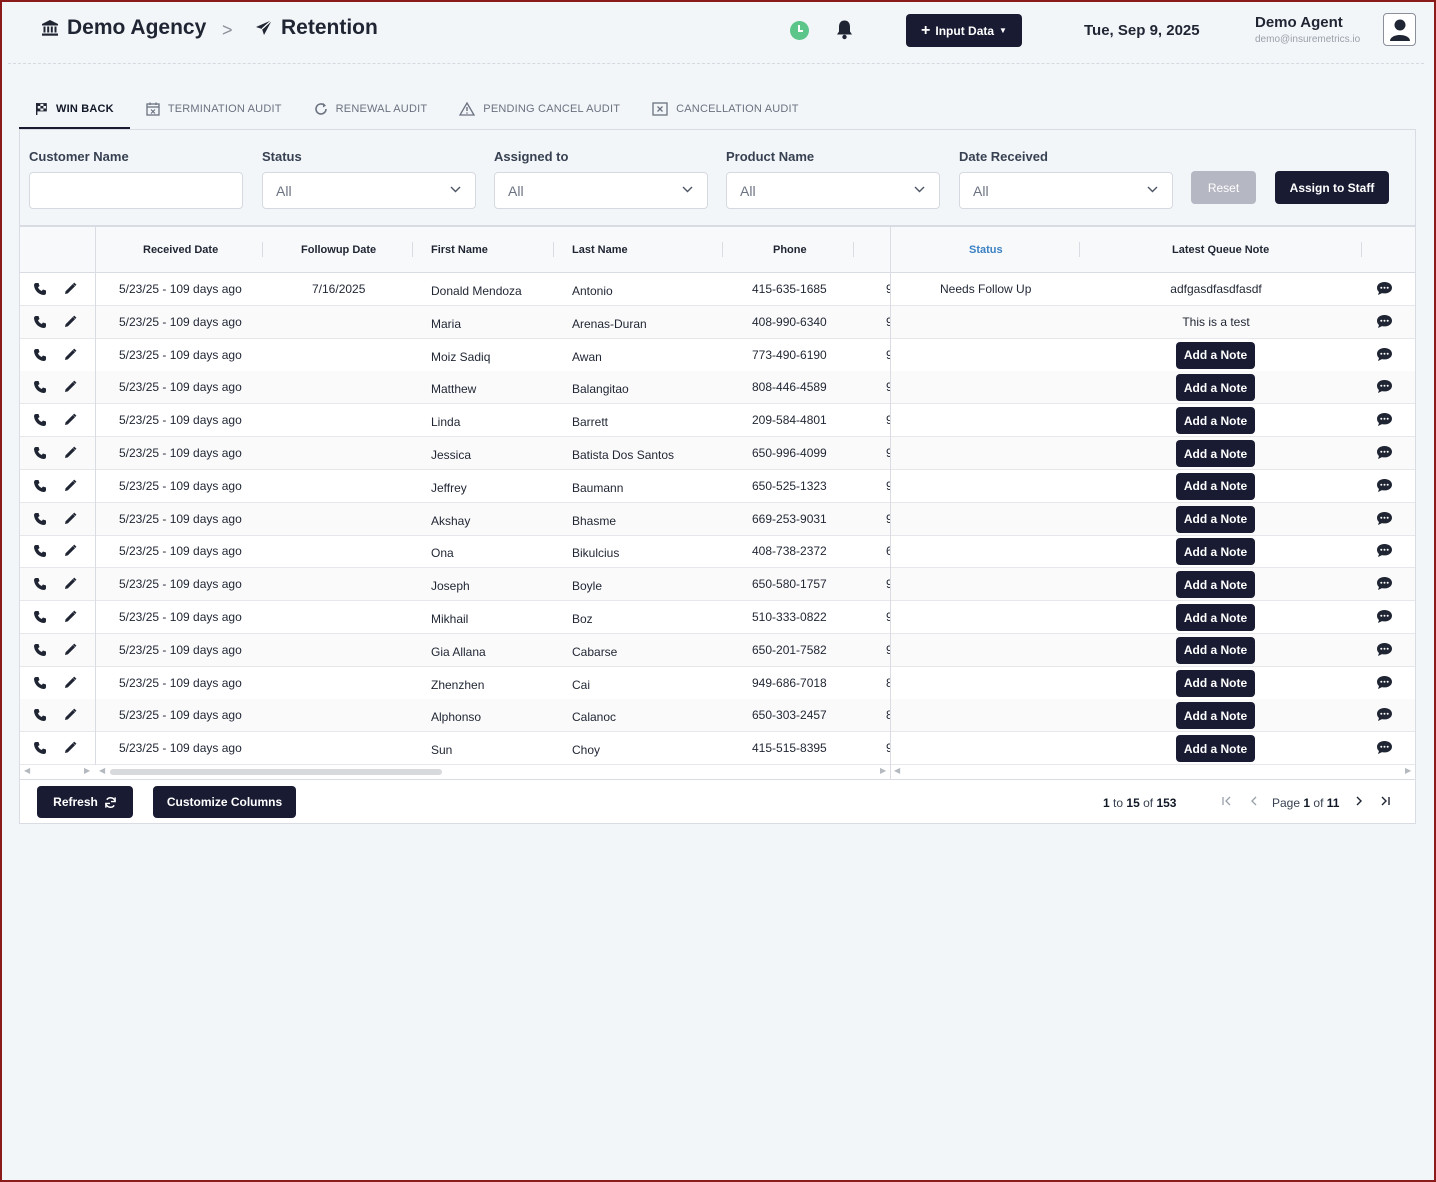 The image size is (1436, 1182). Describe the element at coordinates (1223, 187) in the screenshot. I see `reset-button: Reset` at that location.